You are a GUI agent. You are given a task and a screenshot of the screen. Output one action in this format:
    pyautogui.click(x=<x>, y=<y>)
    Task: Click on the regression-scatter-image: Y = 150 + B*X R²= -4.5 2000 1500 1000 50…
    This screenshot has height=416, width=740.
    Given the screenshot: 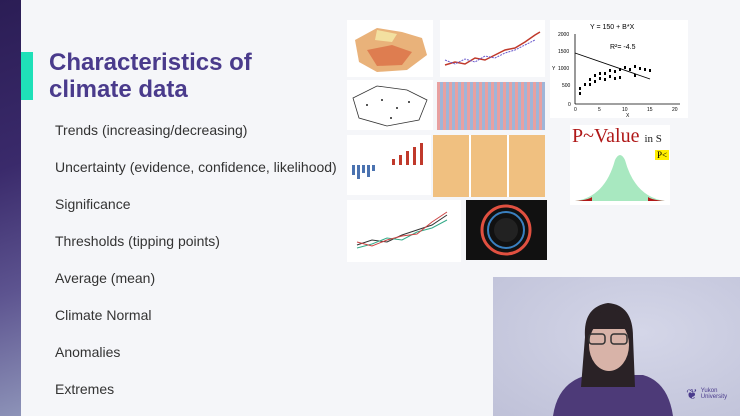 What is the action you would take?
    pyautogui.click(x=619, y=69)
    